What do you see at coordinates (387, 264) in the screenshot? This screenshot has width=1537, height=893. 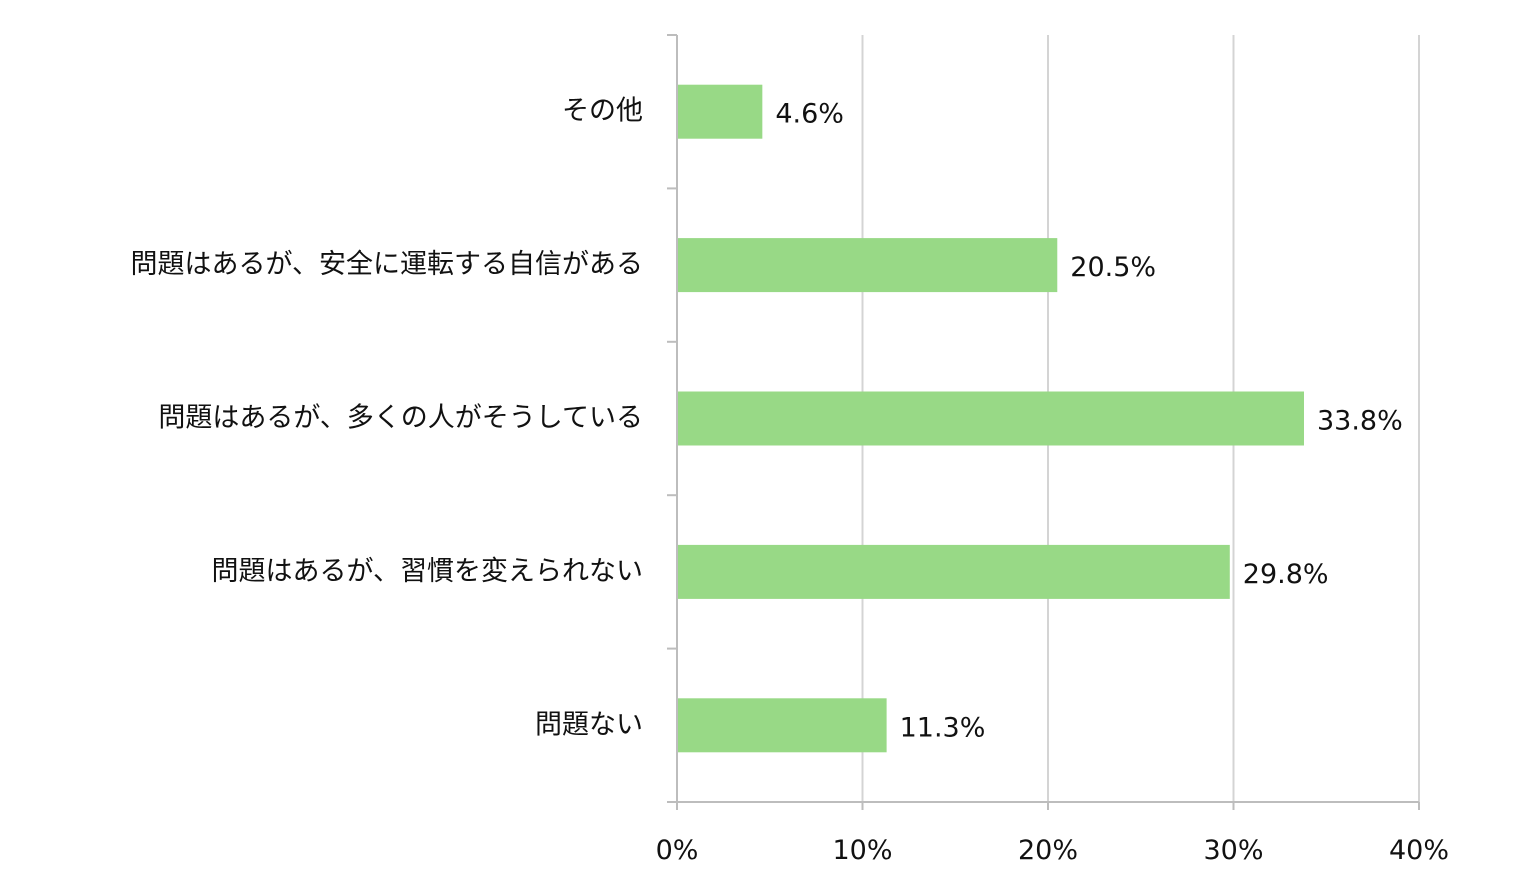 I see `category-label-1: 問題はあるが、安全に運転する自信がある` at bounding box center [387, 264].